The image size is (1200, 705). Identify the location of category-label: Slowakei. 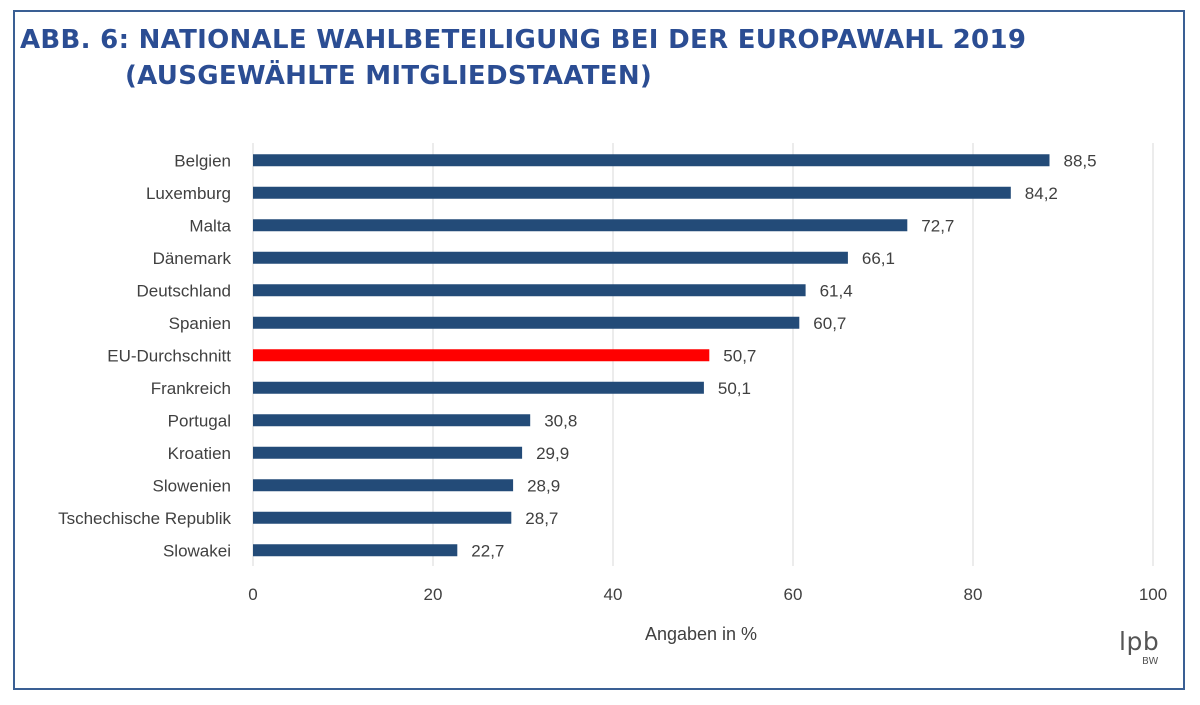
(197, 550).